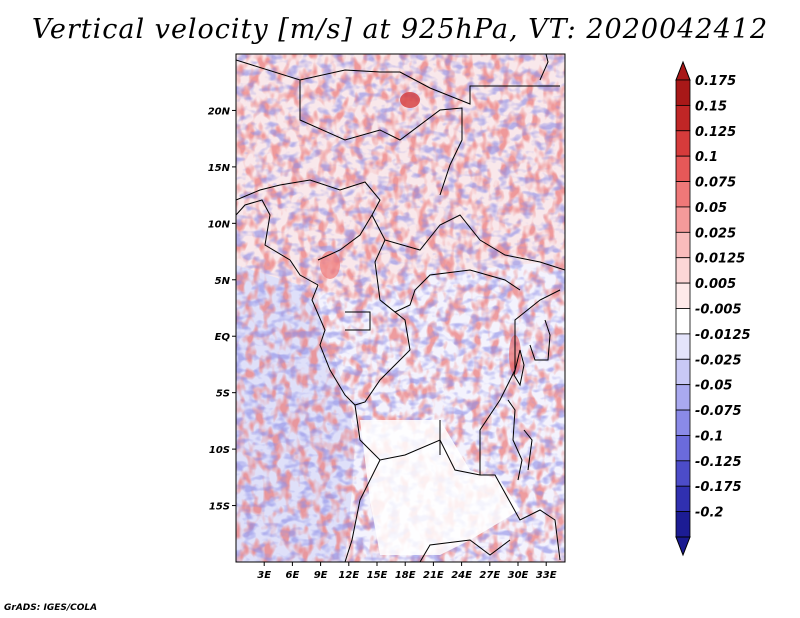 The width and height of the screenshot is (800, 618). What do you see at coordinates (720, 259) in the screenshot?
I see `colorbar-label: 0.0125` at bounding box center [720, 259].